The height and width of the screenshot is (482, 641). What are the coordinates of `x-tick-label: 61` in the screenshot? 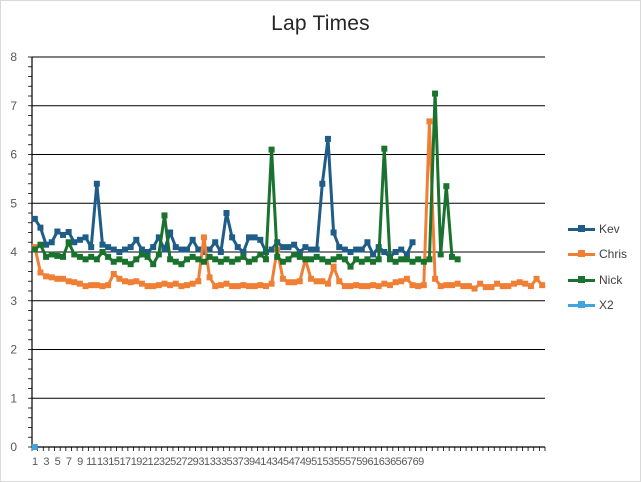 It's located at (374, 462).